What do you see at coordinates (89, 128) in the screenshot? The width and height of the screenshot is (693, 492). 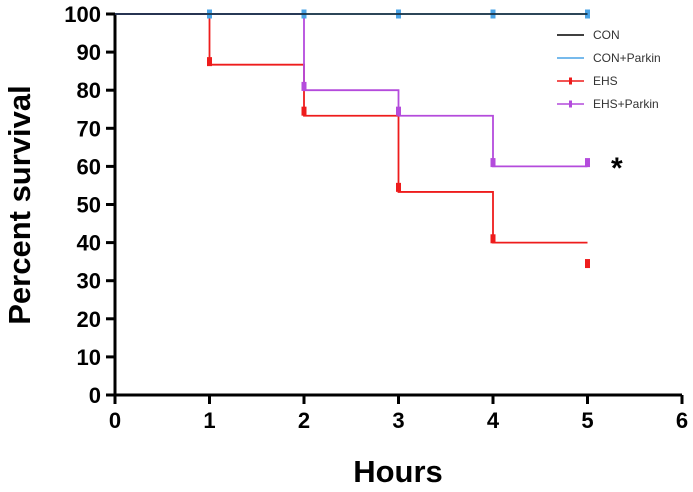 I see `y-tick-label: 70` at bounding box center [89, 128].